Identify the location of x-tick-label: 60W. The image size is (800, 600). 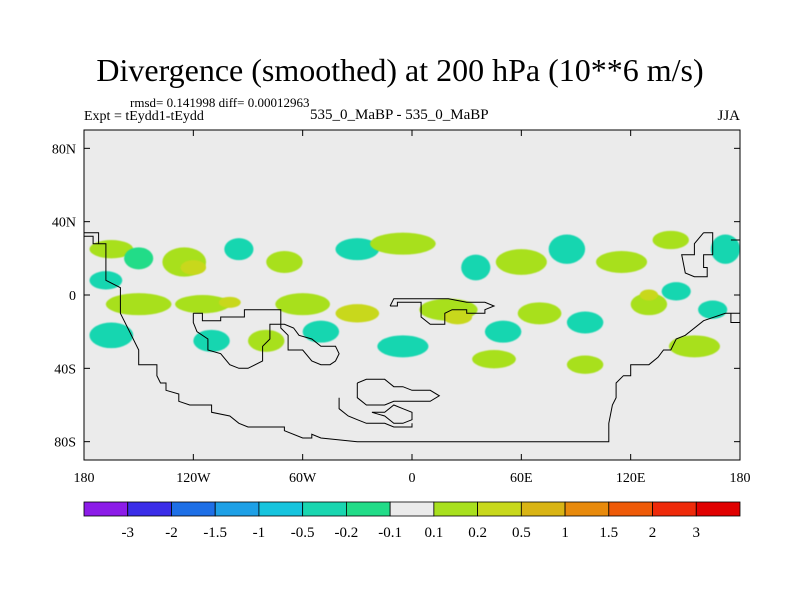
(303, 478).